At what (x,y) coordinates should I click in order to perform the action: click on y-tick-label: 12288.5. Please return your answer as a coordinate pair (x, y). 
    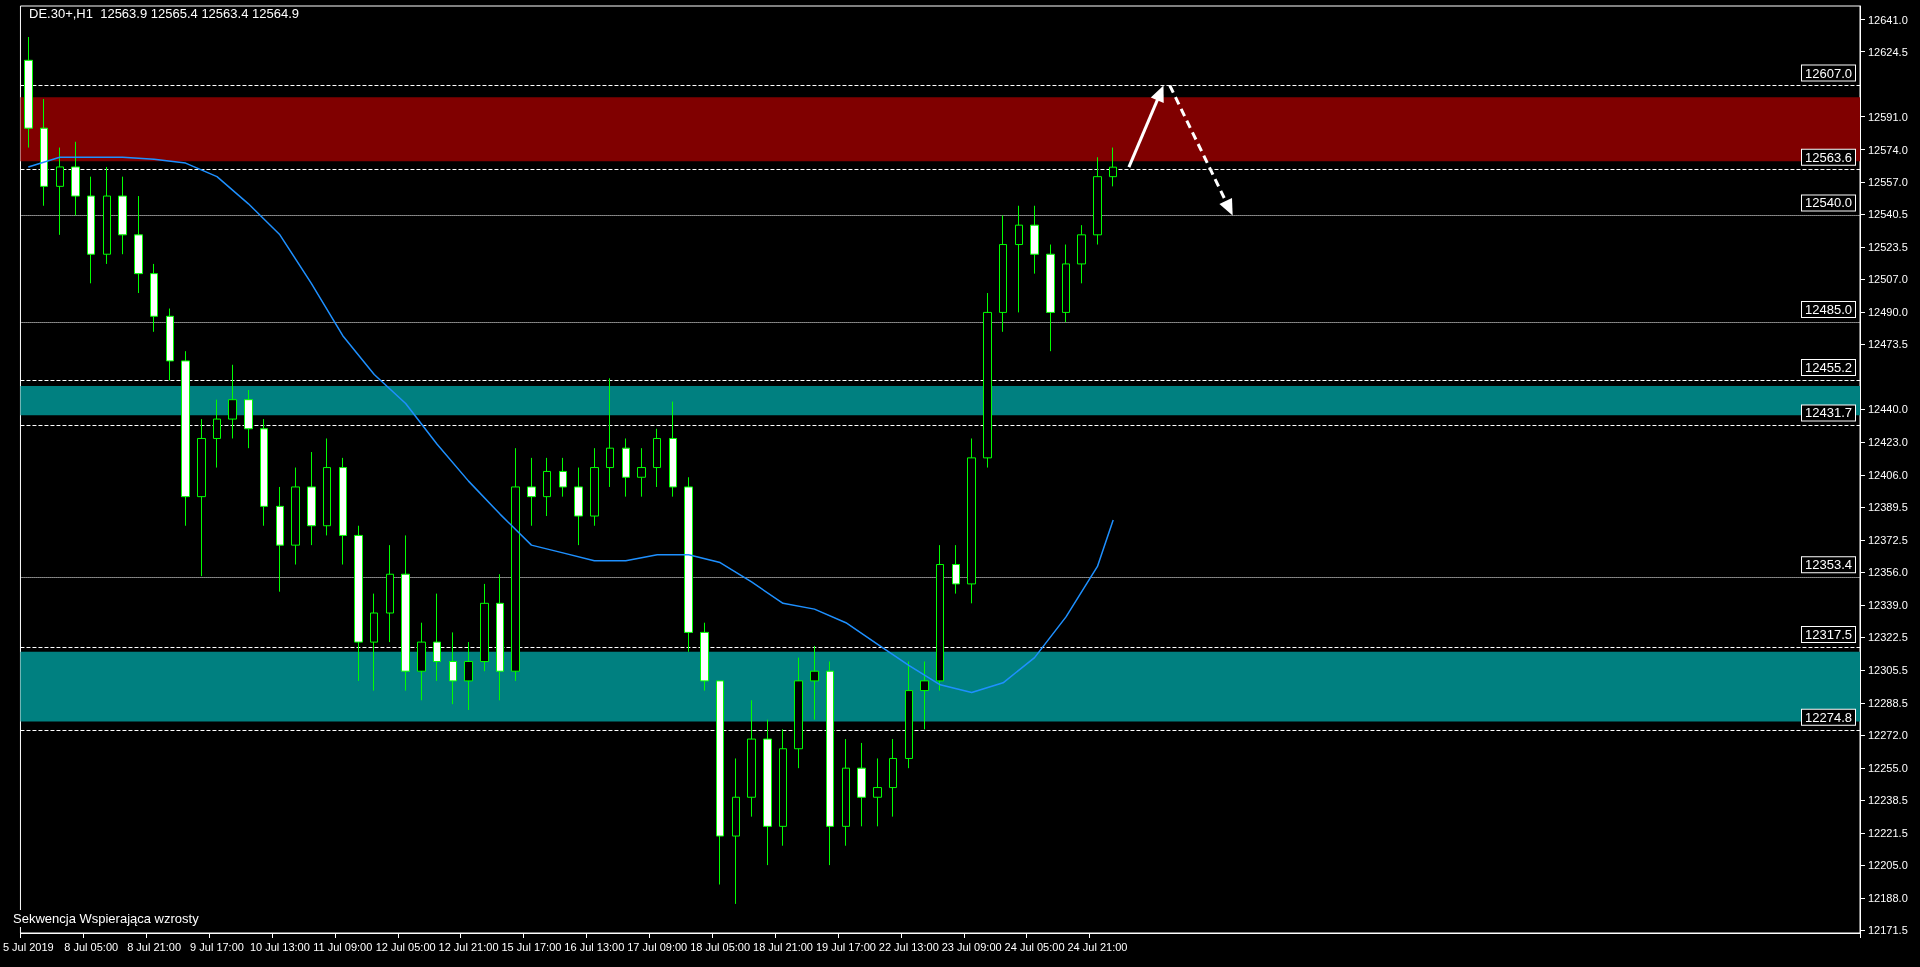
    Looking at the image, I should click on (1888, 703).